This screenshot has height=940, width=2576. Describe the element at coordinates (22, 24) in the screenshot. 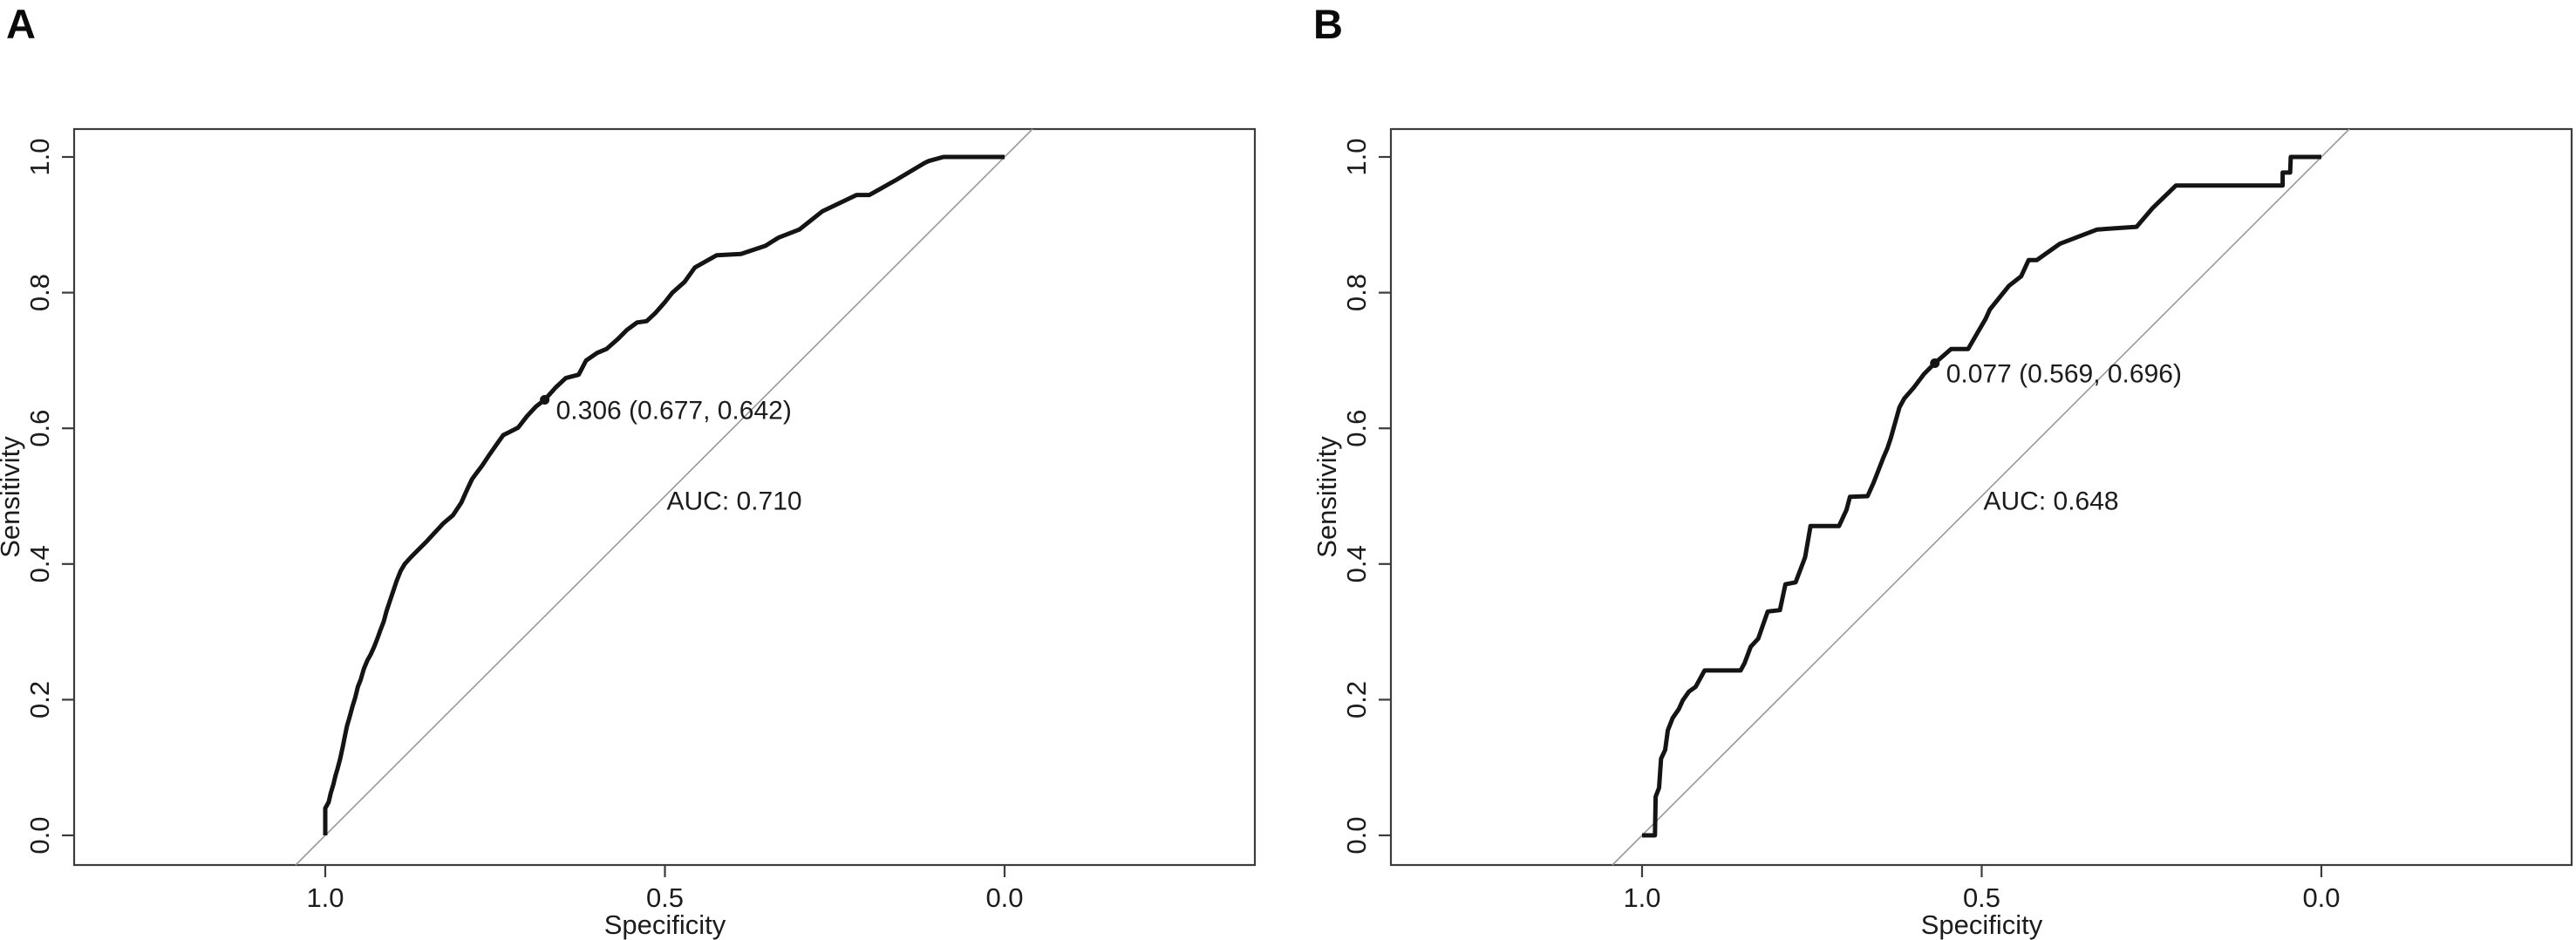

I see `panel-a-label: A` at that location.